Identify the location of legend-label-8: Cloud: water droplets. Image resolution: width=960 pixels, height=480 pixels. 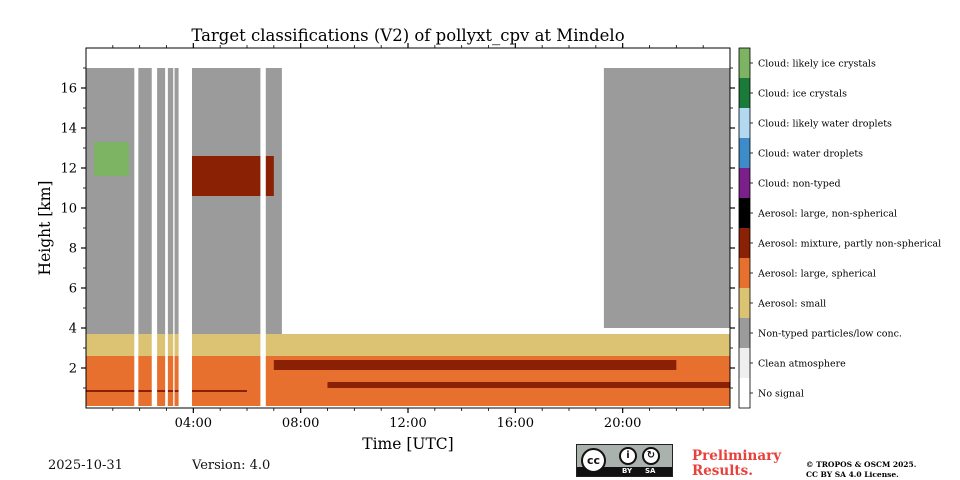
(810, 154).